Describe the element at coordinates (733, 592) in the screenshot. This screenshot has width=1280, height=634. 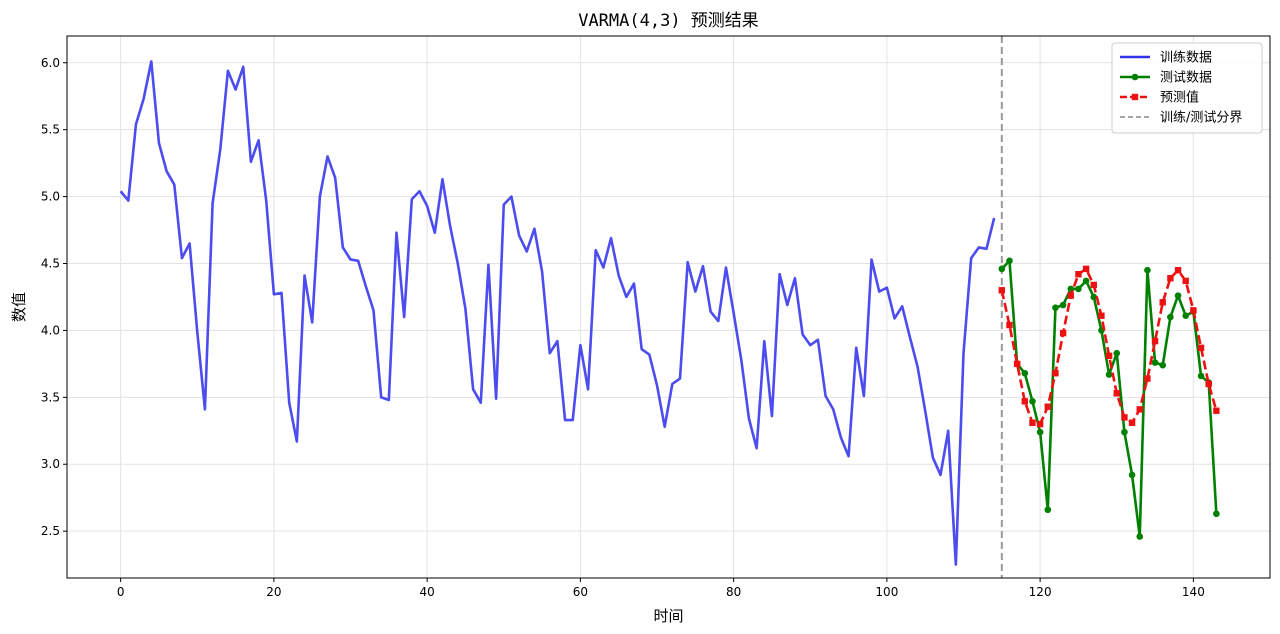
I see `x-tick-label: 80` at that location.